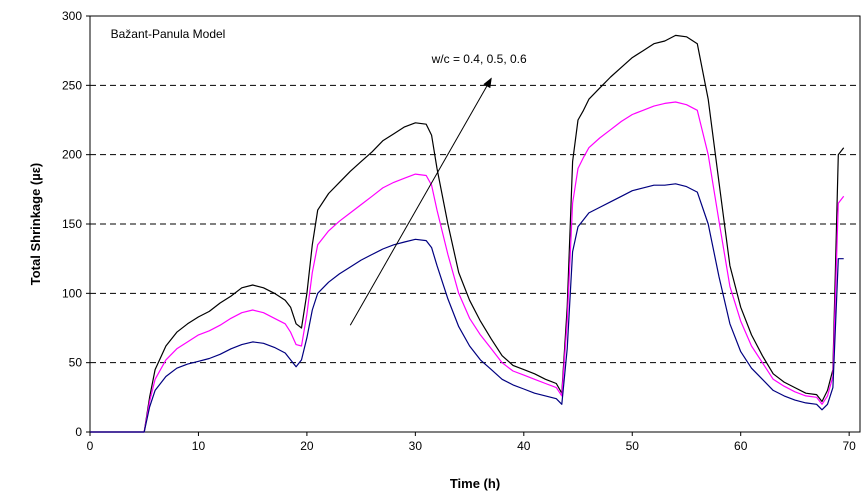 This screenshot has width=861, height=495. I want to click on y-tick-label: 100, so click(72, 293).